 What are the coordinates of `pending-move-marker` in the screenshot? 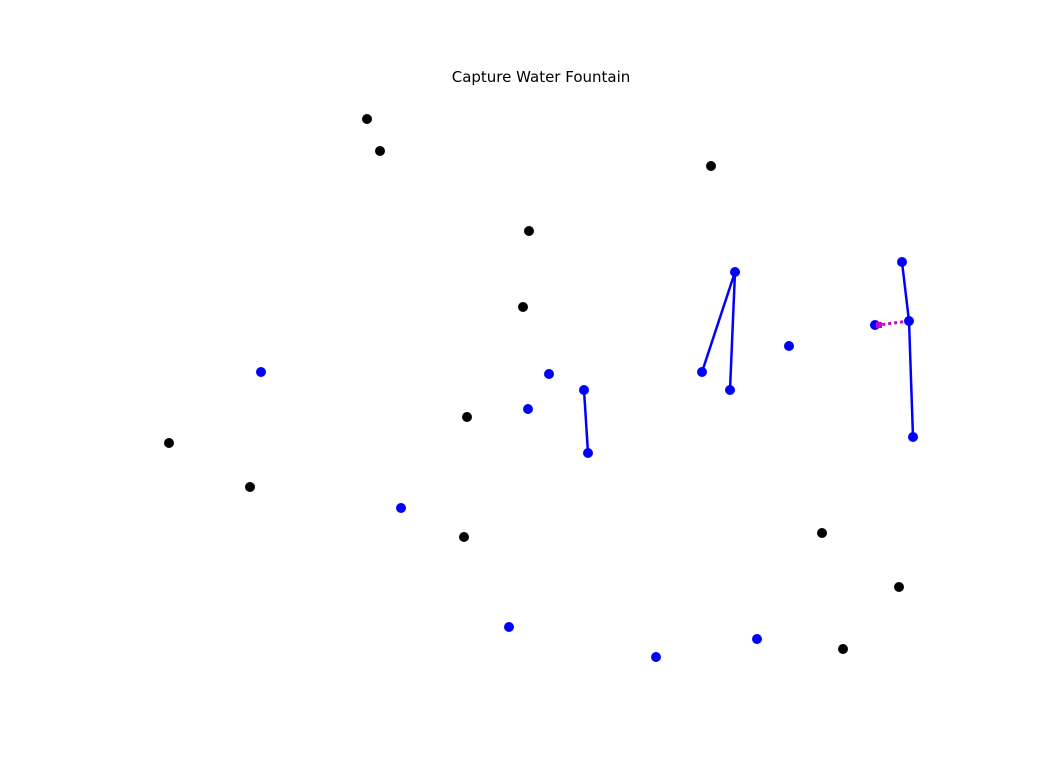 It's located at (879, 325).